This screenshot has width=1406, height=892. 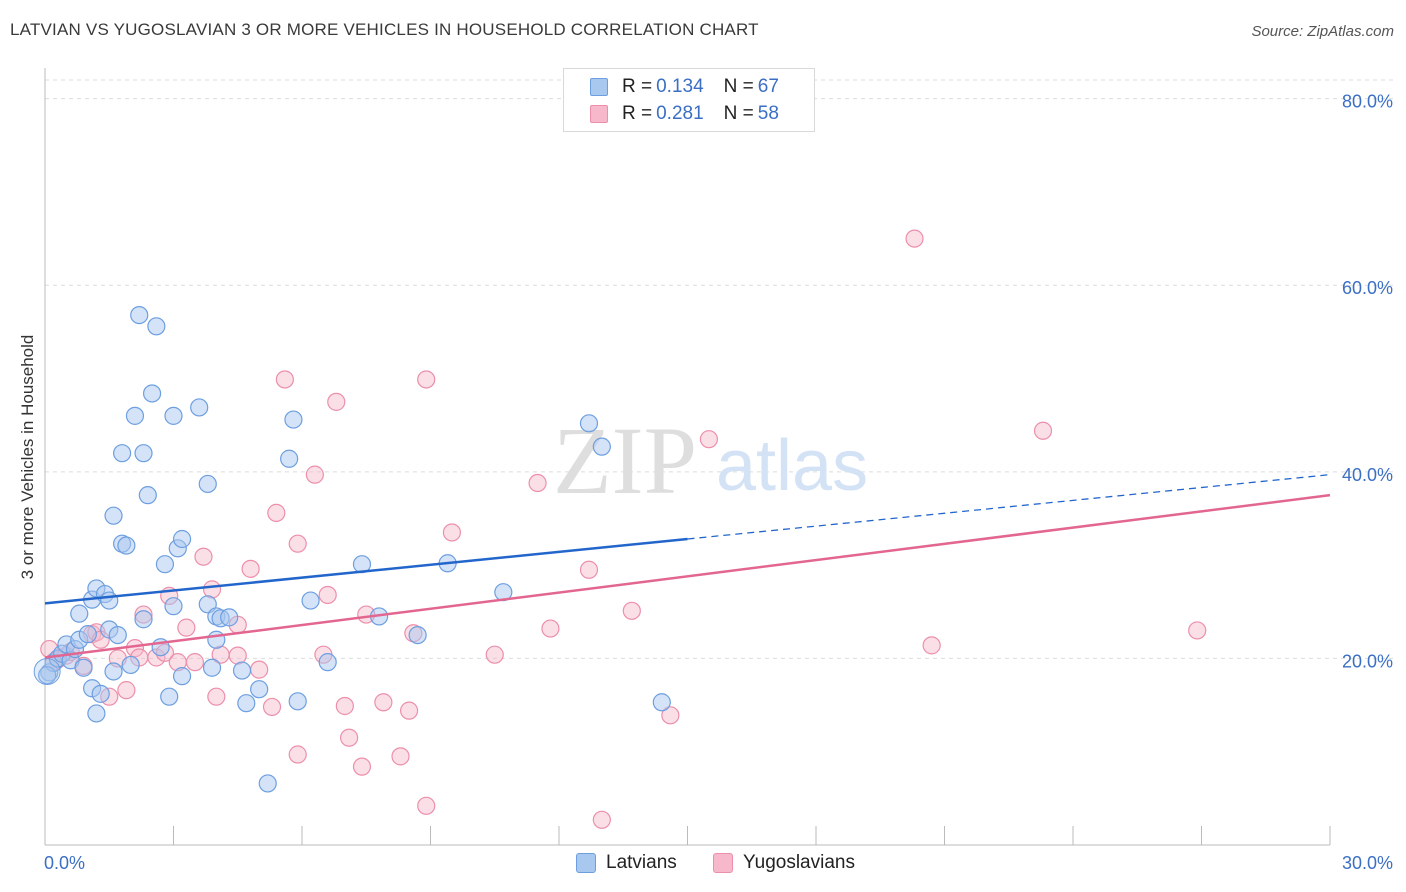 What do you see at coordinates (599, 114) in the screenshot?
I see `legend-swatch-yugoslavians` at bounding box center [599, 114].